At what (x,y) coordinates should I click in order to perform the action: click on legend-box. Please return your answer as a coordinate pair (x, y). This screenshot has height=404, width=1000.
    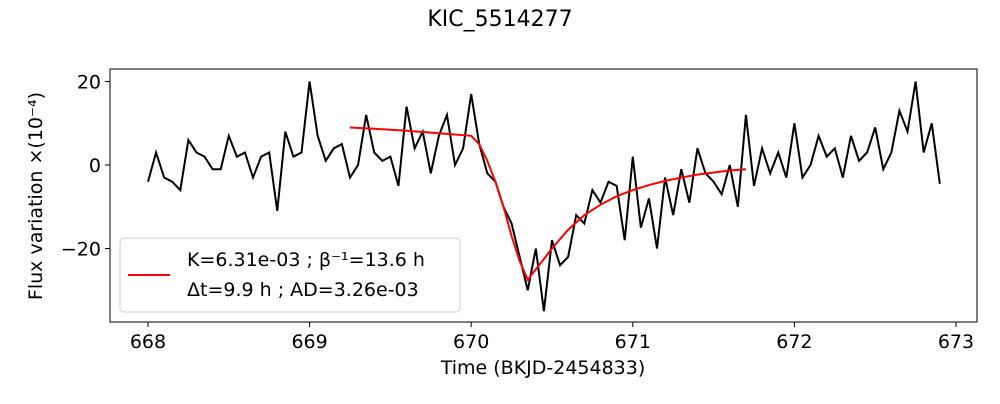
    Looking at the image, I should click on (290, 275).